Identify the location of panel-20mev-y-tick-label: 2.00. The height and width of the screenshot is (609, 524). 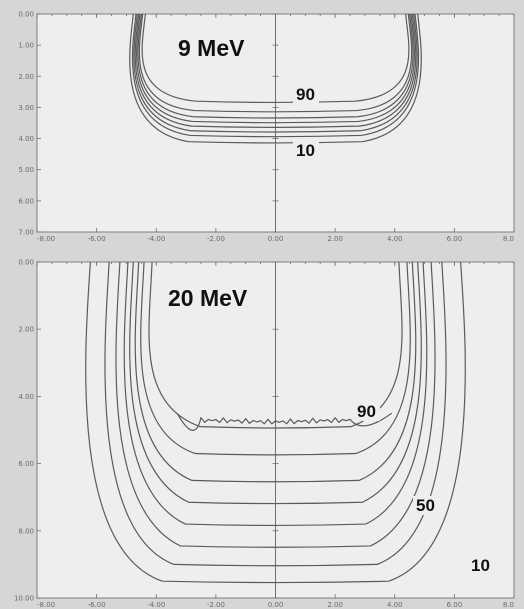
(26, 330).